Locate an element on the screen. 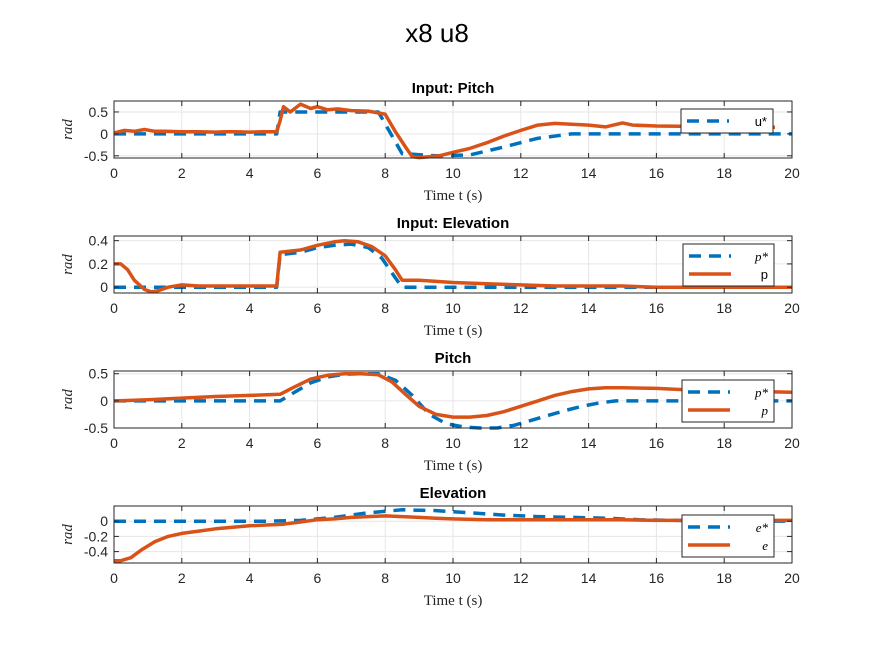  y-tick-label: -0.4 is located at coordinates (96, 552).